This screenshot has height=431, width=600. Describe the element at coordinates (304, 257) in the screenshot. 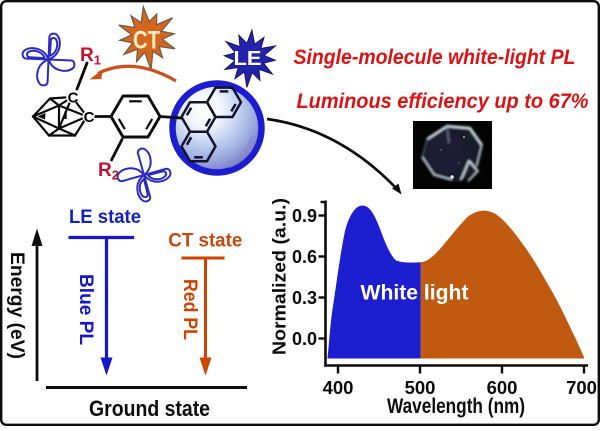

I see `svg-text: 0.6` at that location.